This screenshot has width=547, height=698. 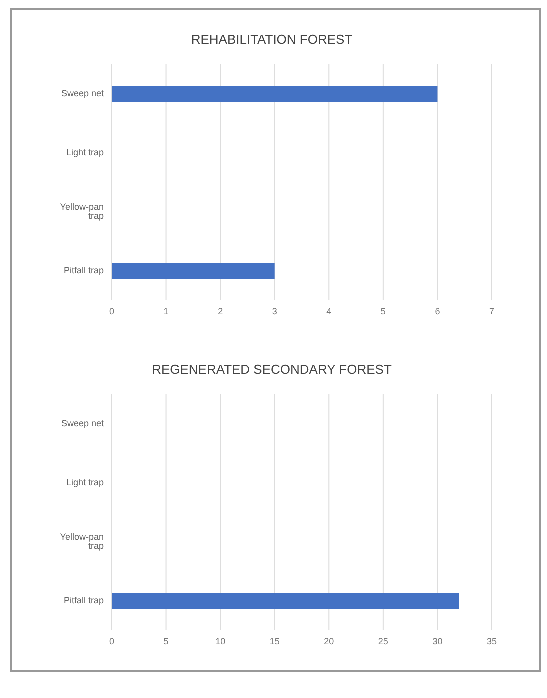 I want to click on x-tick-label: 20, so click(x=329, y=641).